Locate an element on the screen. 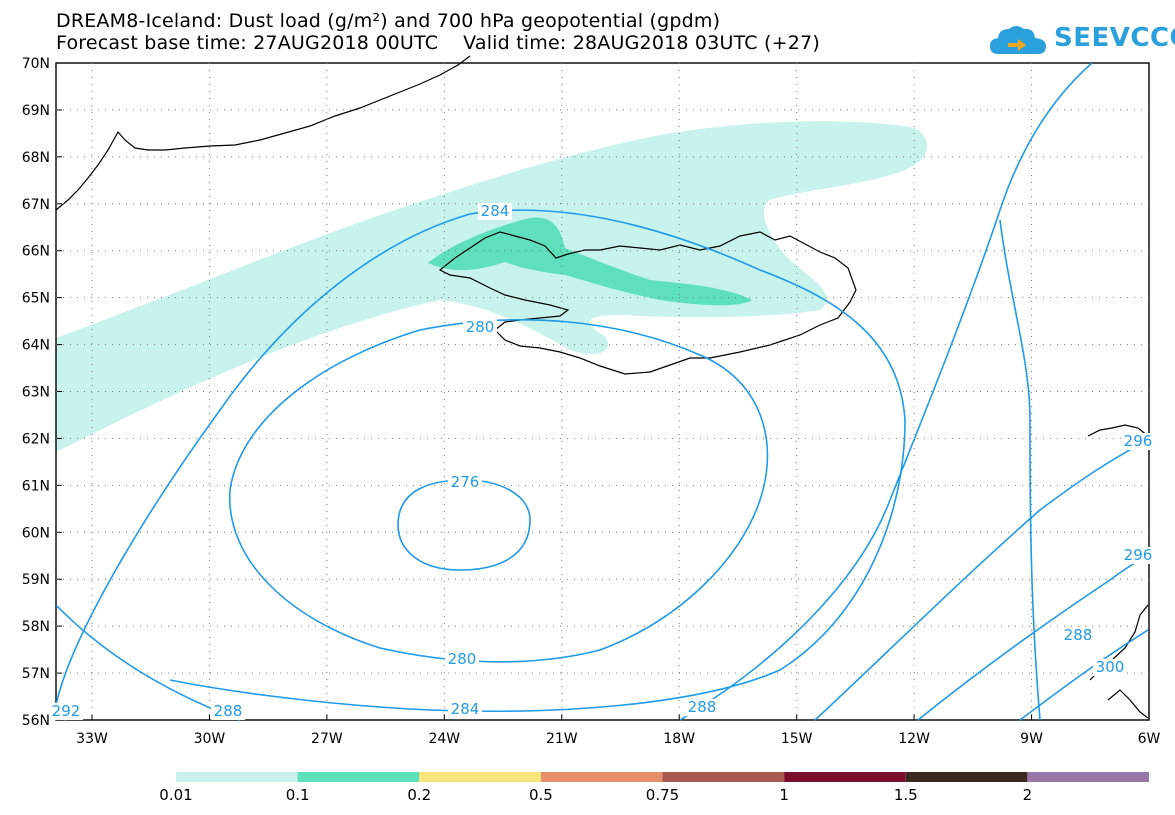  legend-label-0.75: 0.75 is located at coordinates (662, 795).